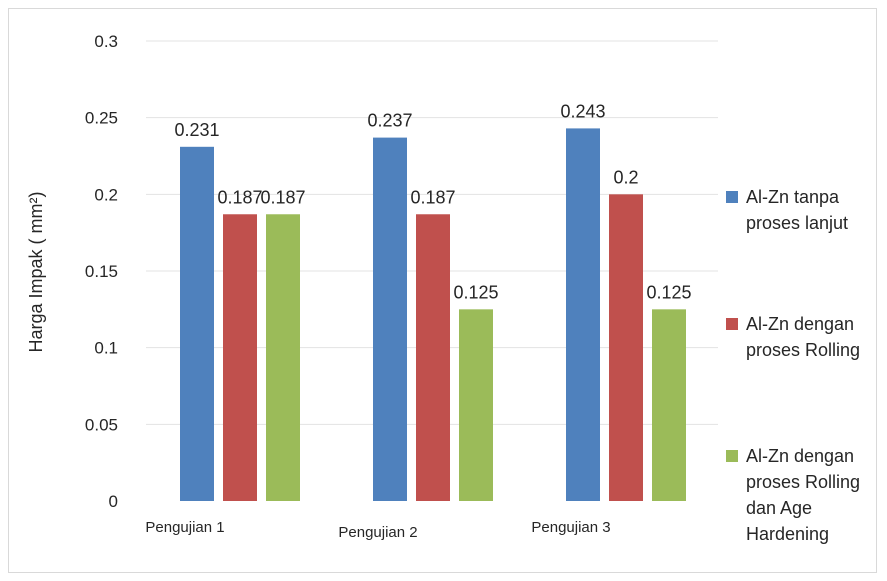 This screenshot has width=887, height=581. I want to click on y-tick-label: 0.15, so click(101, 271).